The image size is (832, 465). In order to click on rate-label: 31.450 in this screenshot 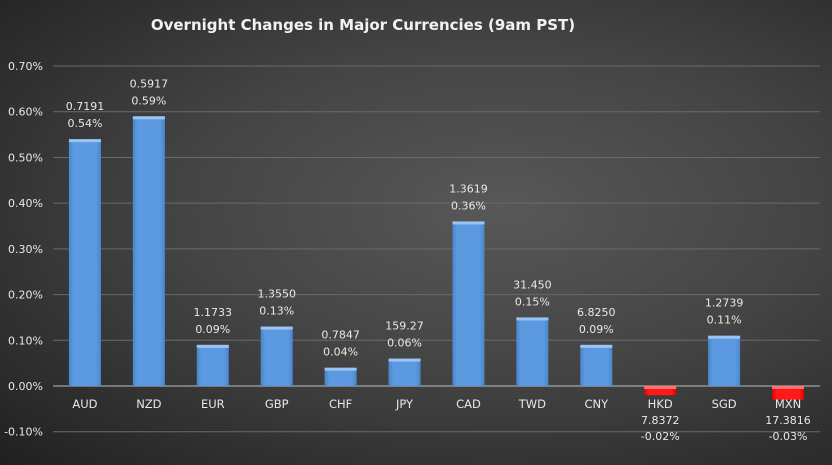, I will do `click(532, 284)`.